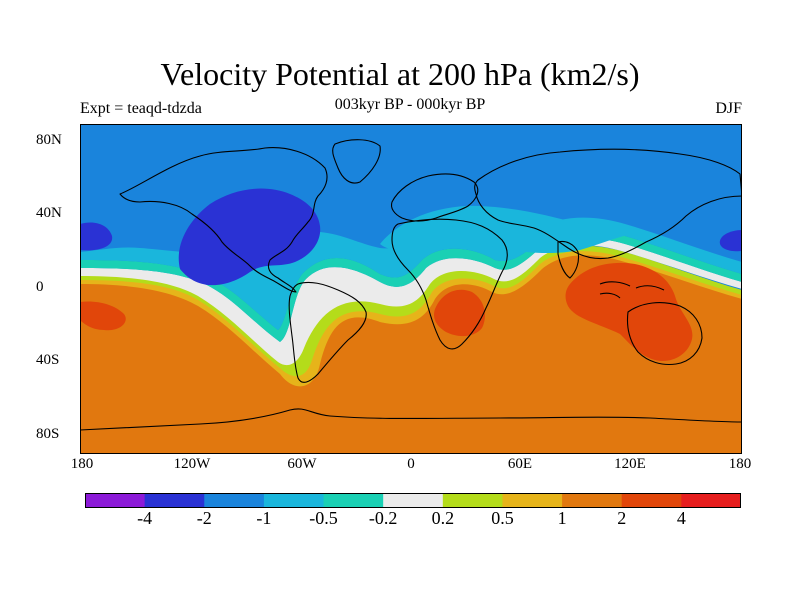 Image resolution: width=800 pixels, height=600 pixels. I want to click on plot-title: Velocity Potential at 200 hPa (km2/s), so click(400, 74).